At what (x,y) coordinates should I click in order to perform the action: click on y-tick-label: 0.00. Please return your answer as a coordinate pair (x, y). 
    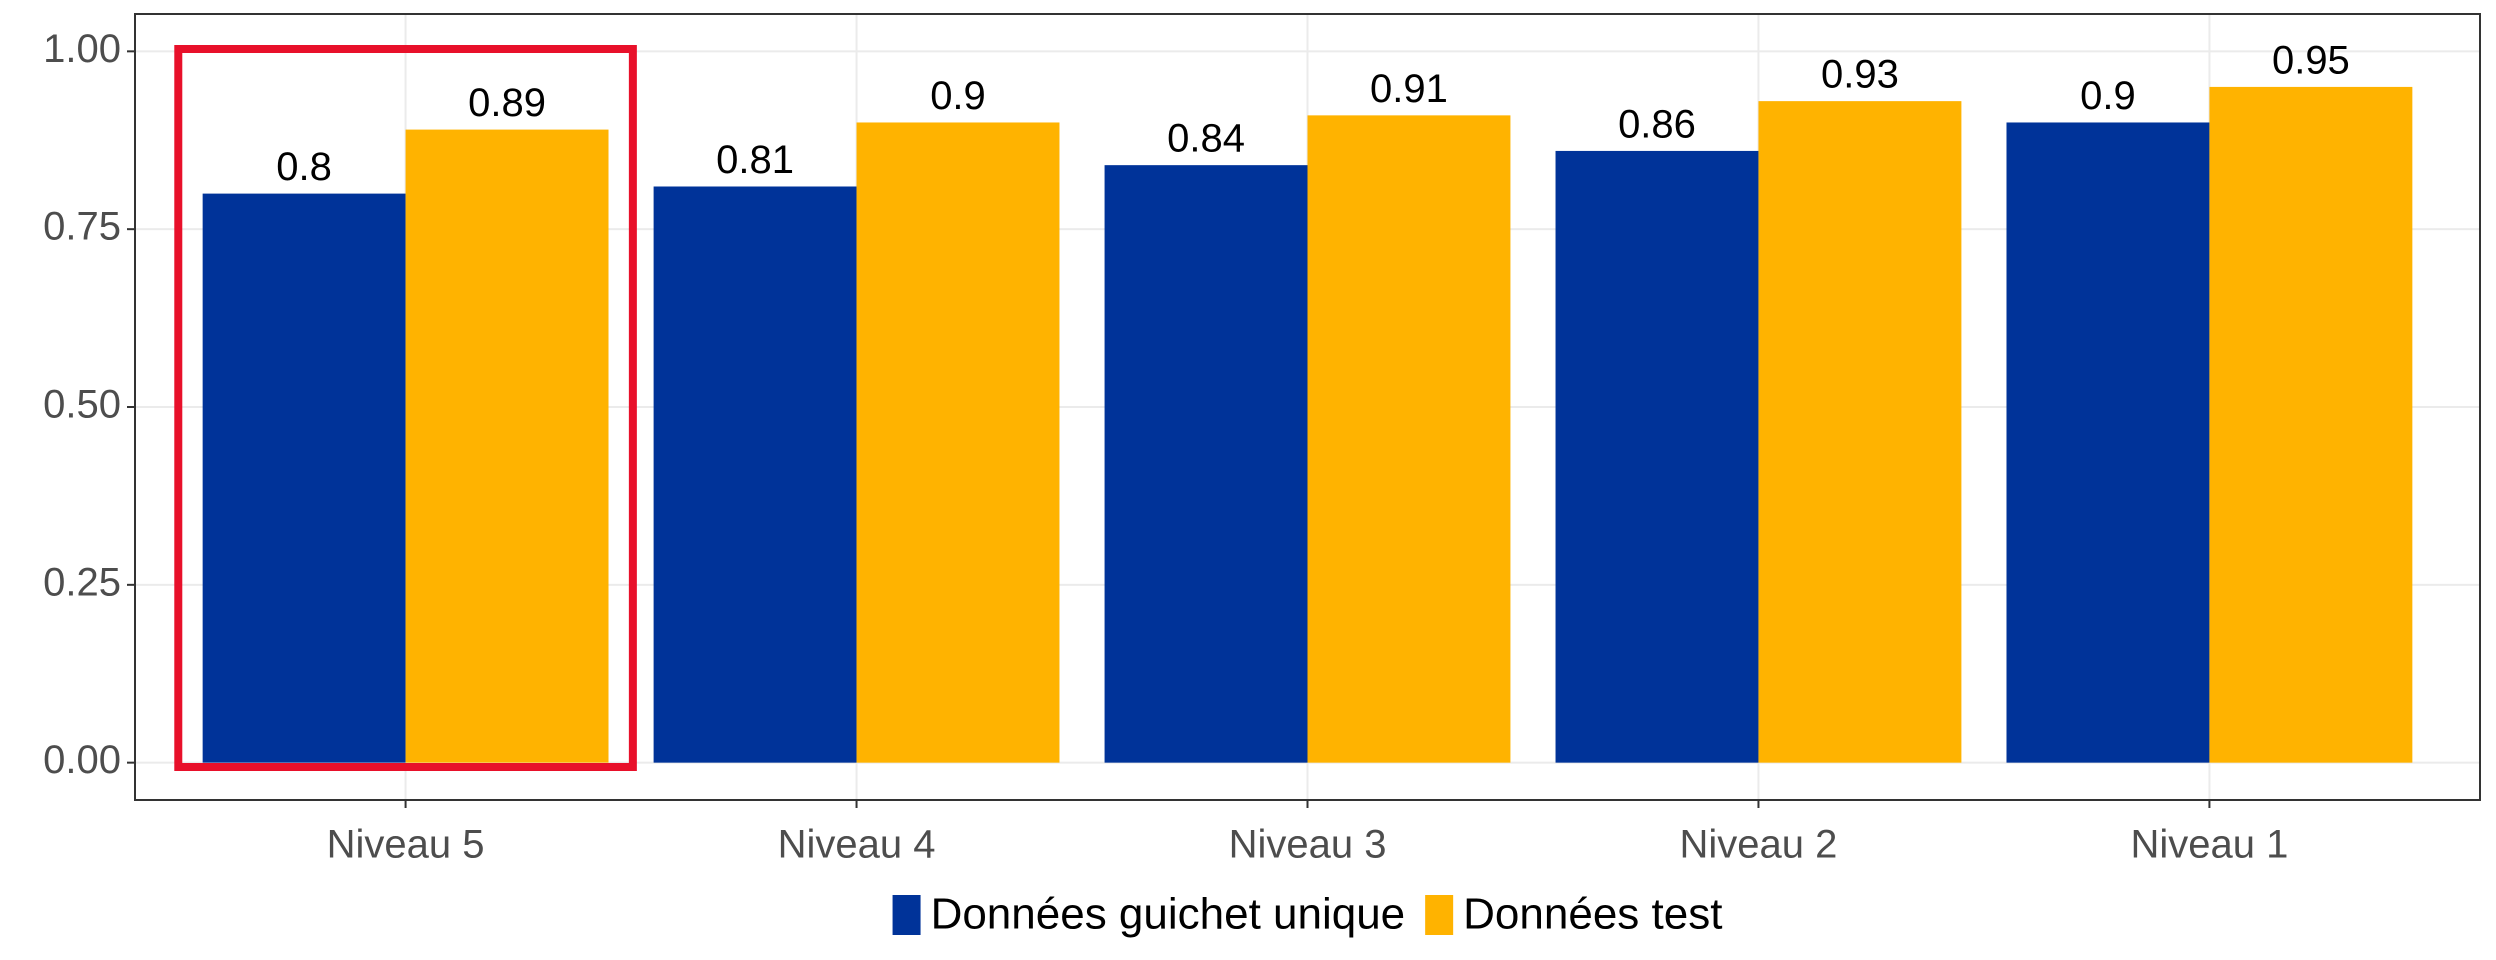
    Looking at the image, I should click on (82, 760).